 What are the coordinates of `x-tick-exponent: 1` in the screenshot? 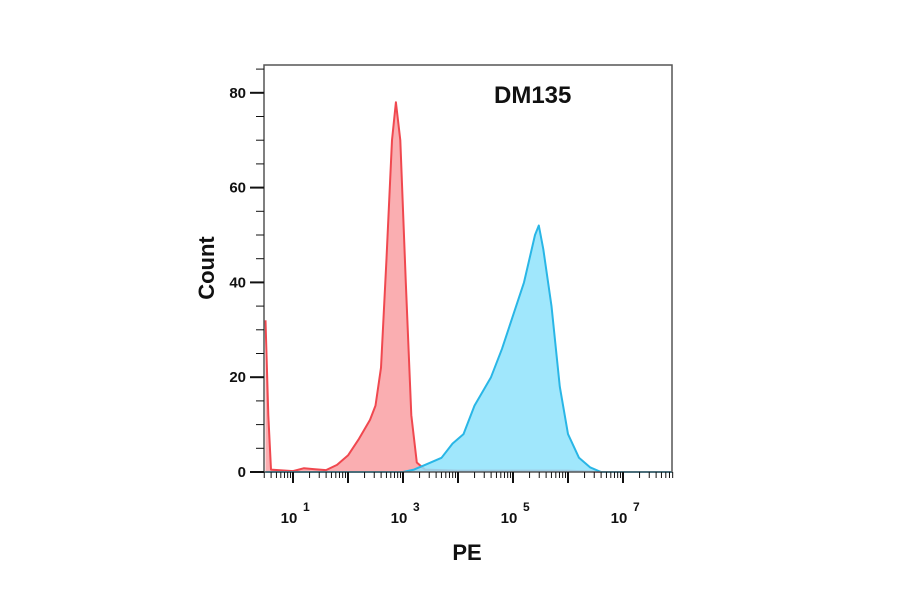 It's located at (306, 507).